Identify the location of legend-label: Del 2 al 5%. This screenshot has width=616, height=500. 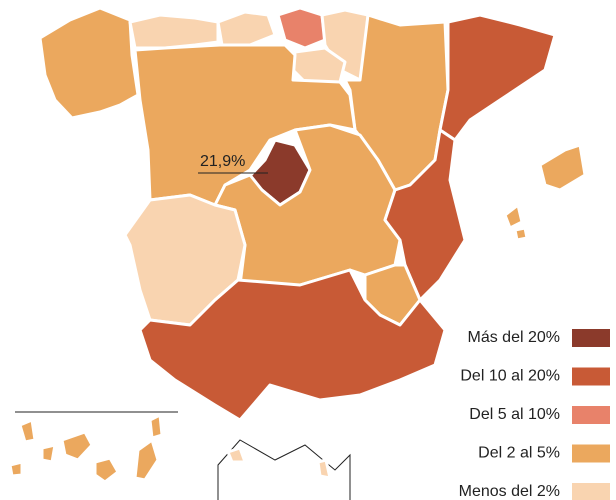
(519, 453).